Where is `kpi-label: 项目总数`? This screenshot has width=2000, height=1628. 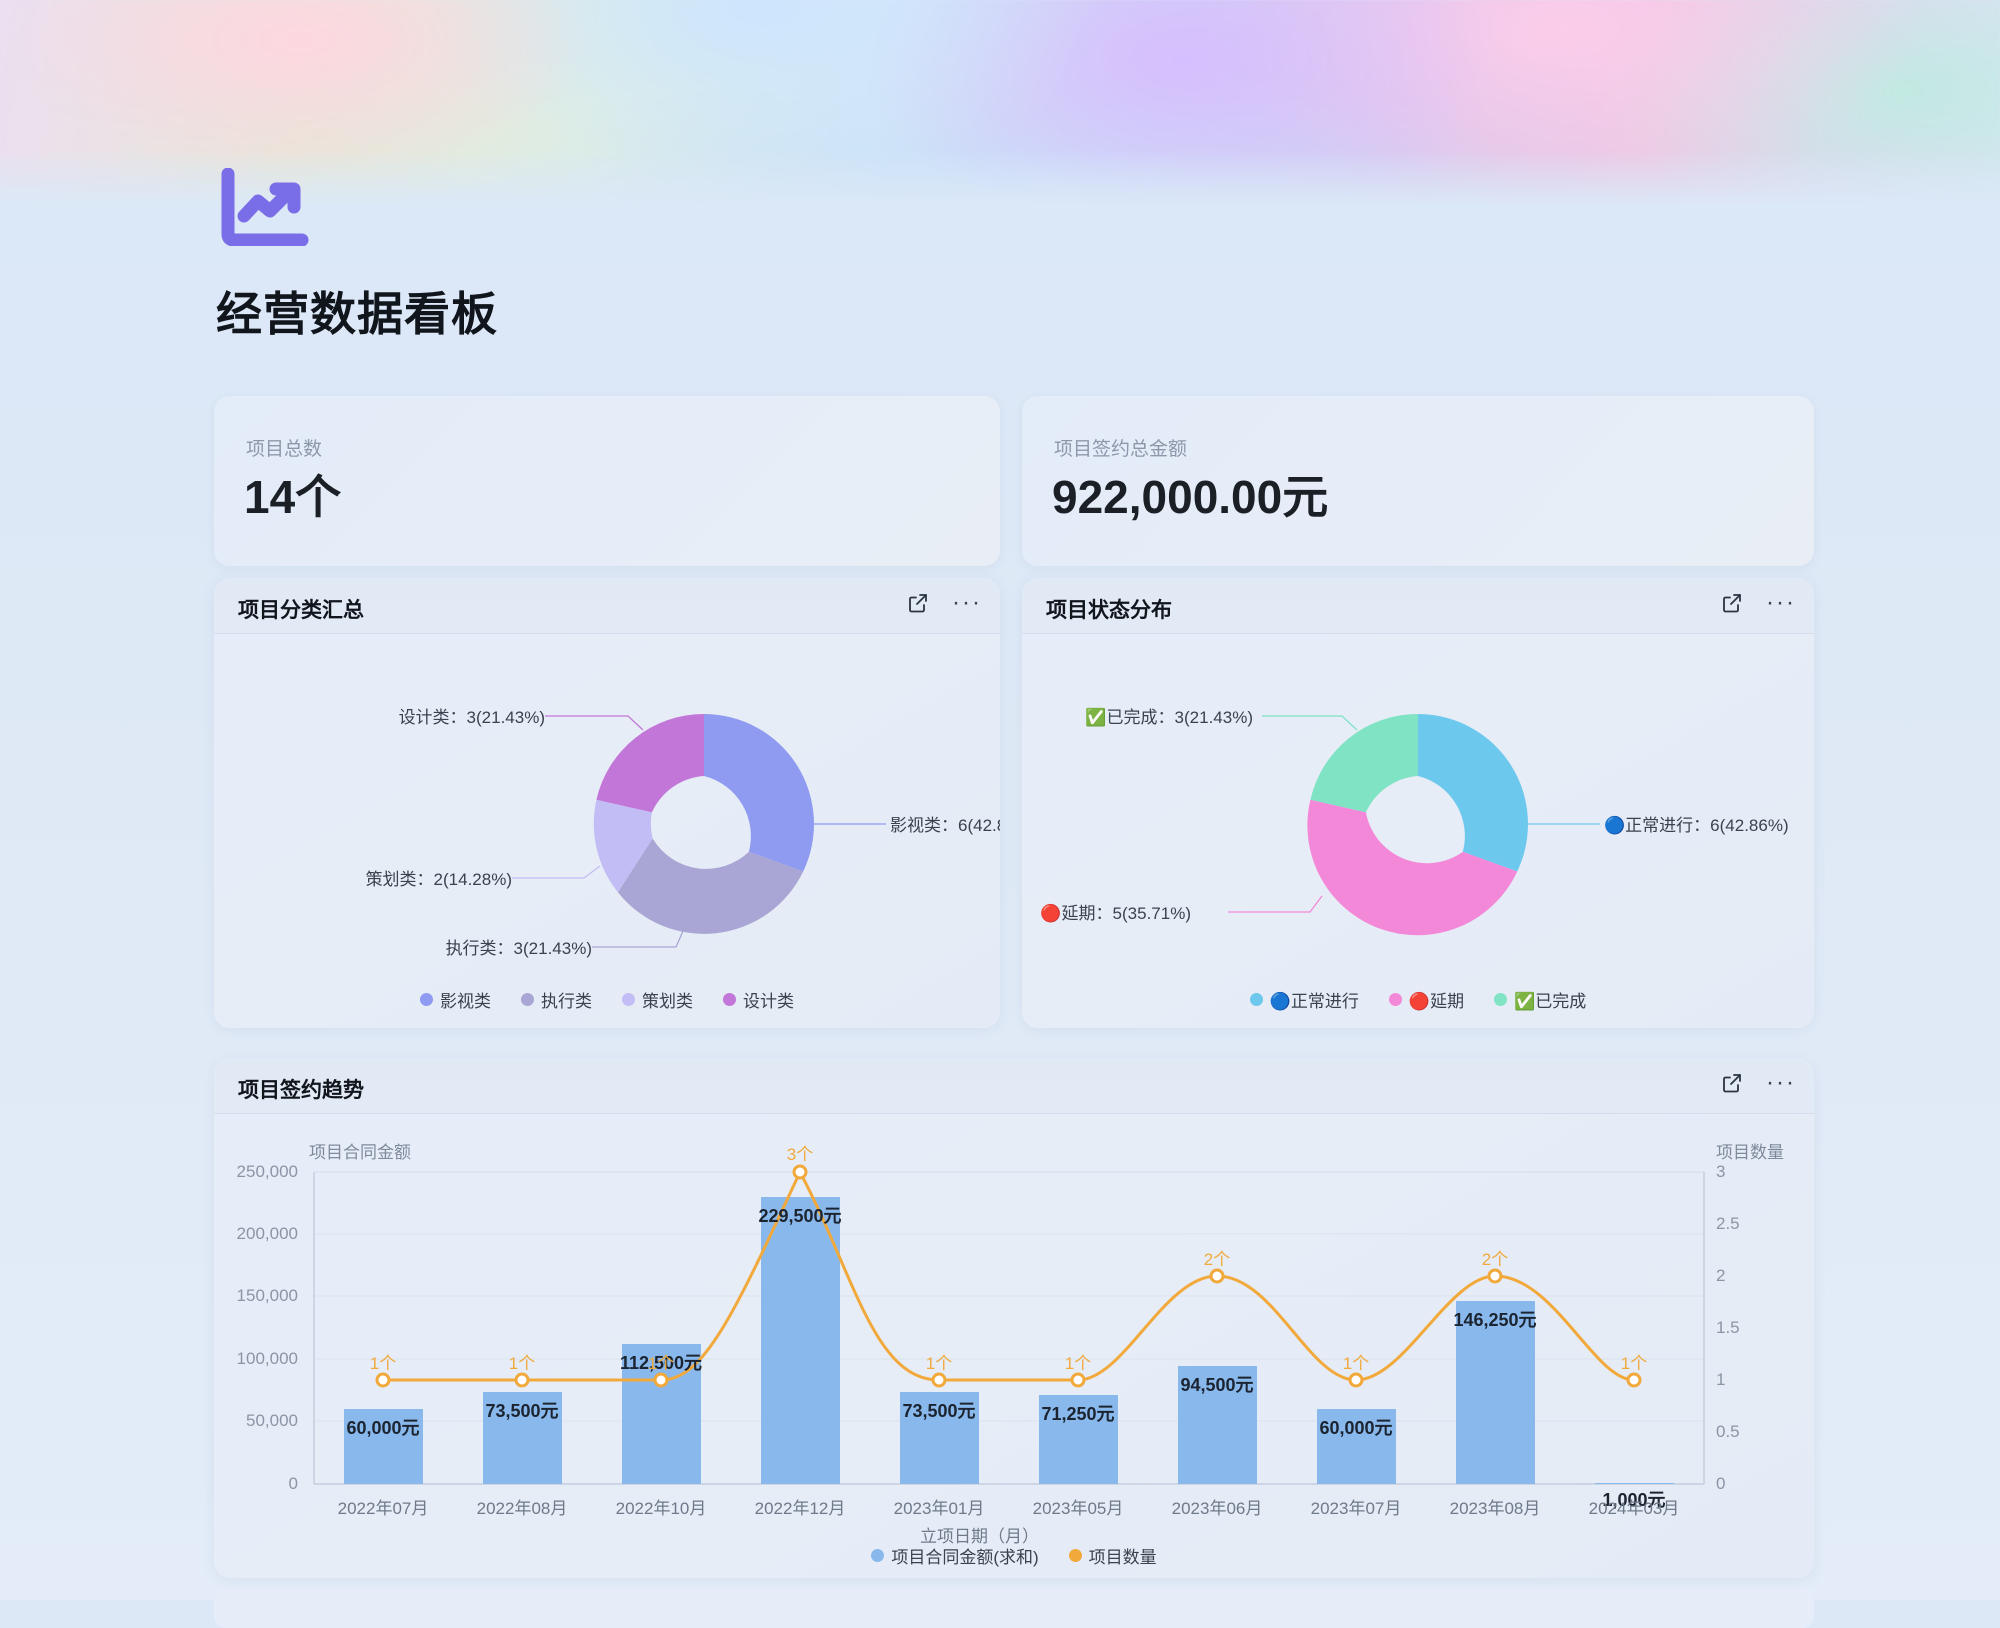
kpi-label: 项目总数 is located at coordinates (284, 449).